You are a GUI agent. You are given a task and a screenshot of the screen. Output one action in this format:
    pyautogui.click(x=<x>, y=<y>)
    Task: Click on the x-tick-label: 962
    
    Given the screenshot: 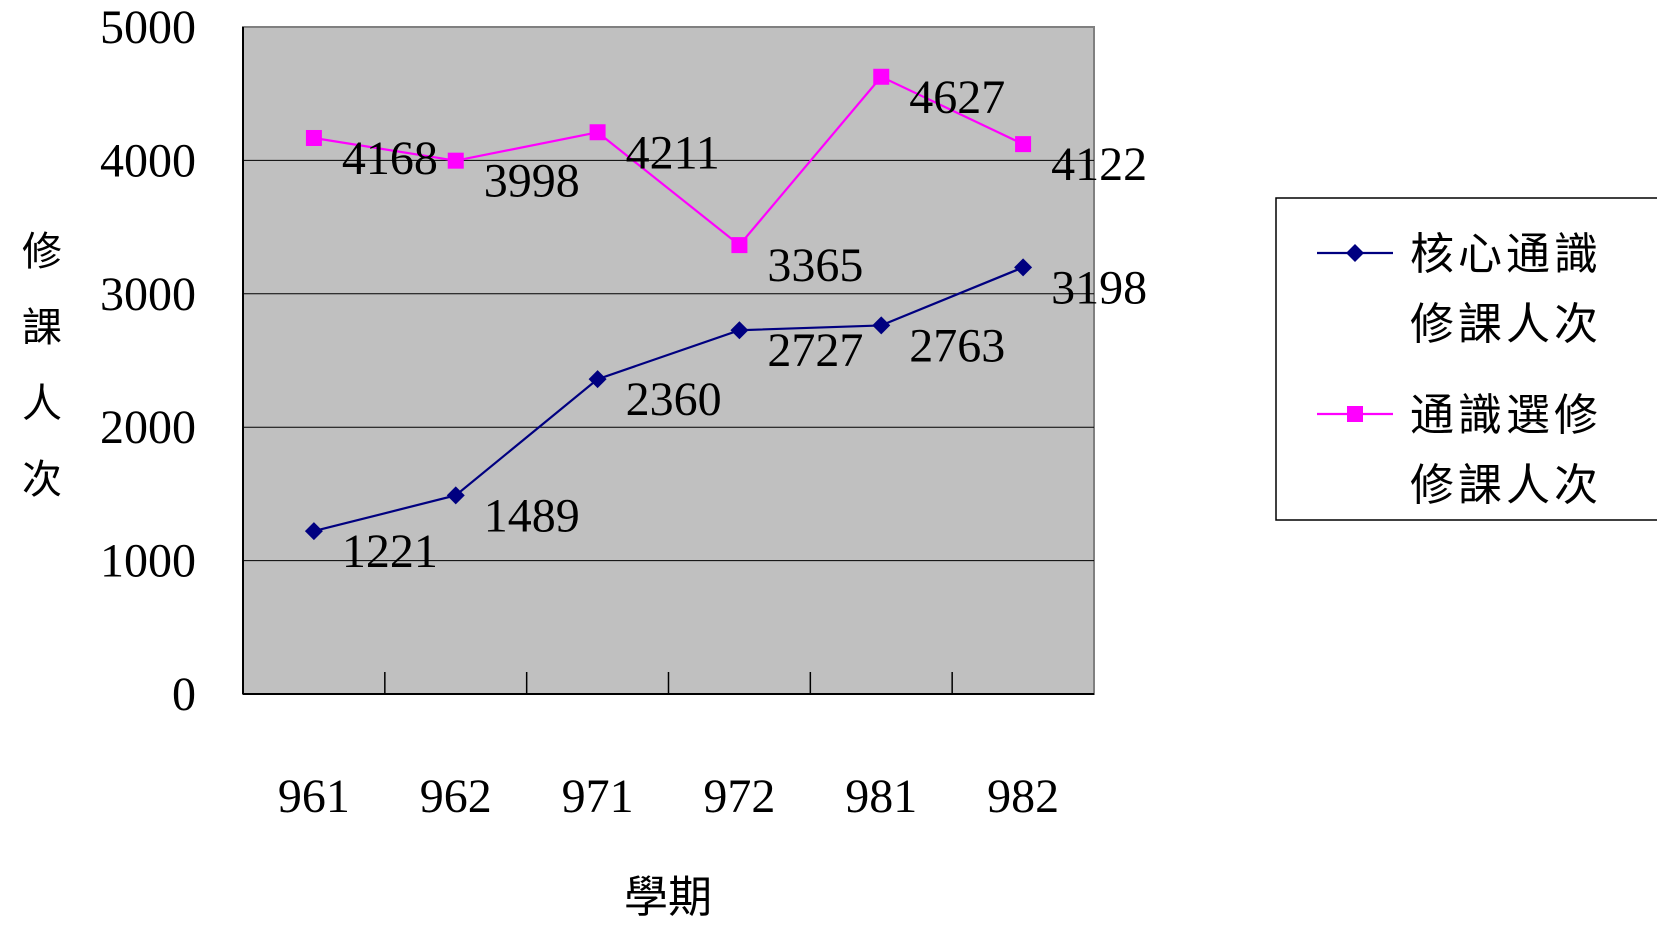 What is the action you would take?
    pyautogui.click(x=456, y=796)
    